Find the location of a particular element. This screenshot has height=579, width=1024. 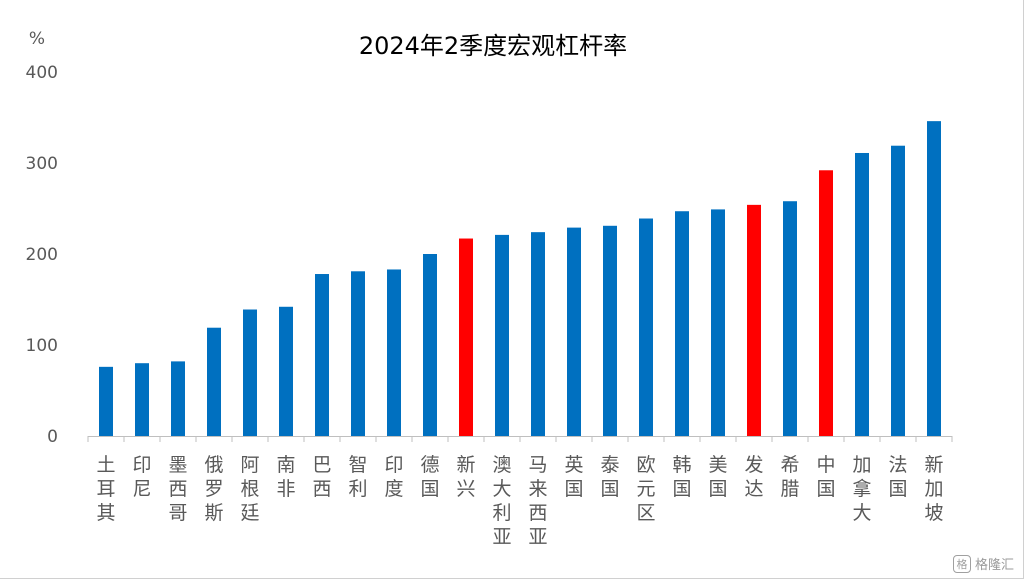

y-tick-label: 0 is located at coordinates (52, 437).